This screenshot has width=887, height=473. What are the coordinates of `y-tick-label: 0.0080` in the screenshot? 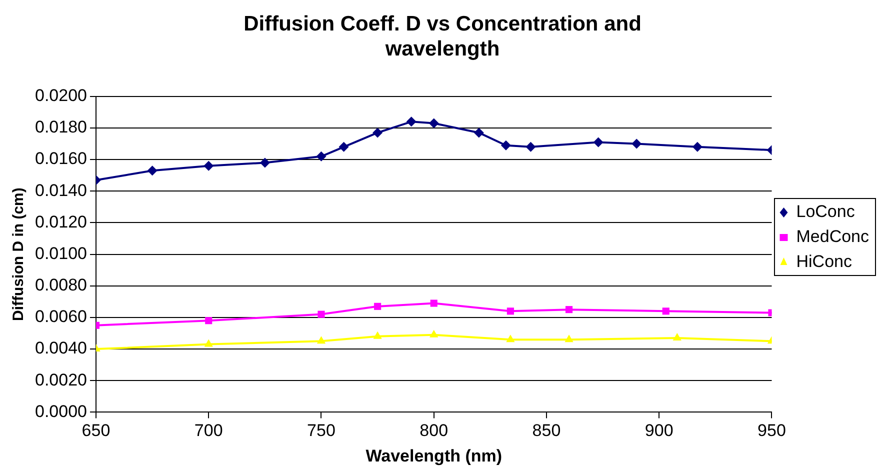 It's located at (60, 285).